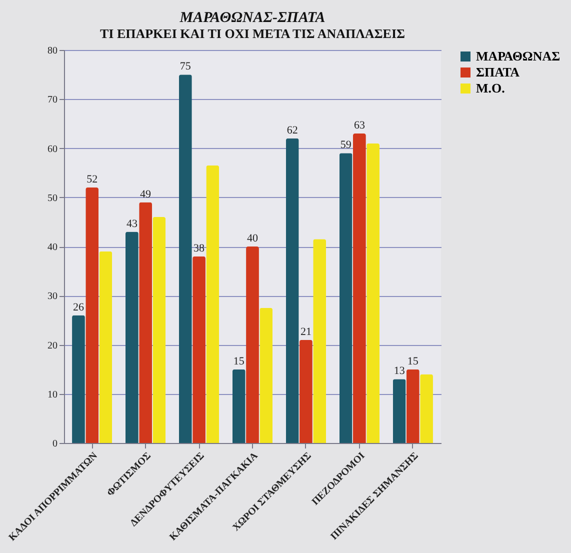  Describe the element at coordinates (498, 72) in the screenshot. I see `legend-label: ΣΠΑΤΑ` at that location.